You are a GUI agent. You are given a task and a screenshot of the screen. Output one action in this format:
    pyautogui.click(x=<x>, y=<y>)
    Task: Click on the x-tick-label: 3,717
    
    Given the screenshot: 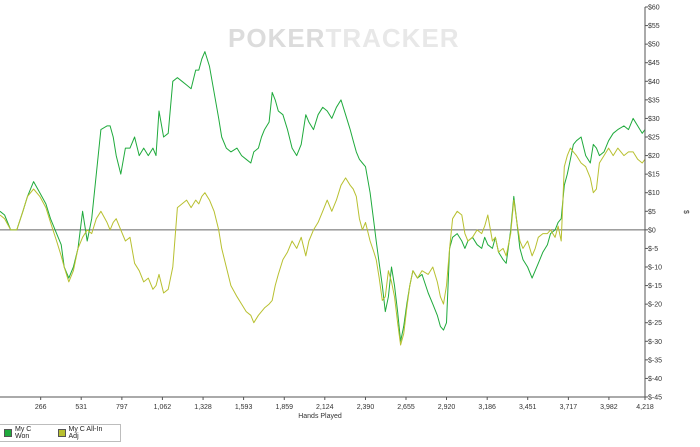 What is the action you would take?
    pyautogui.click(x=569, y=407)
    